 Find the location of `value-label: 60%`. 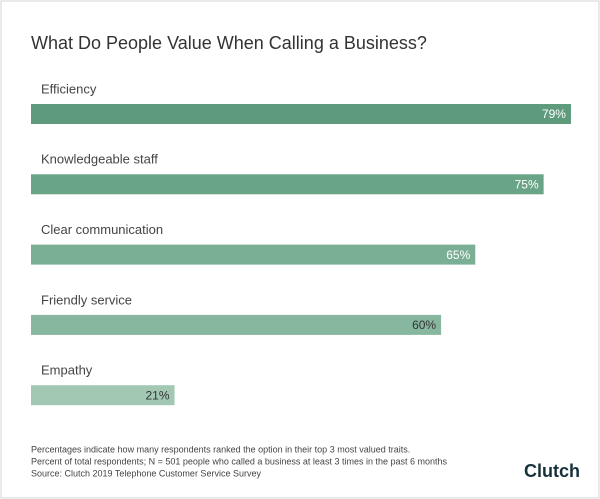

value-label: 60% is located at coordinates (424, 325).